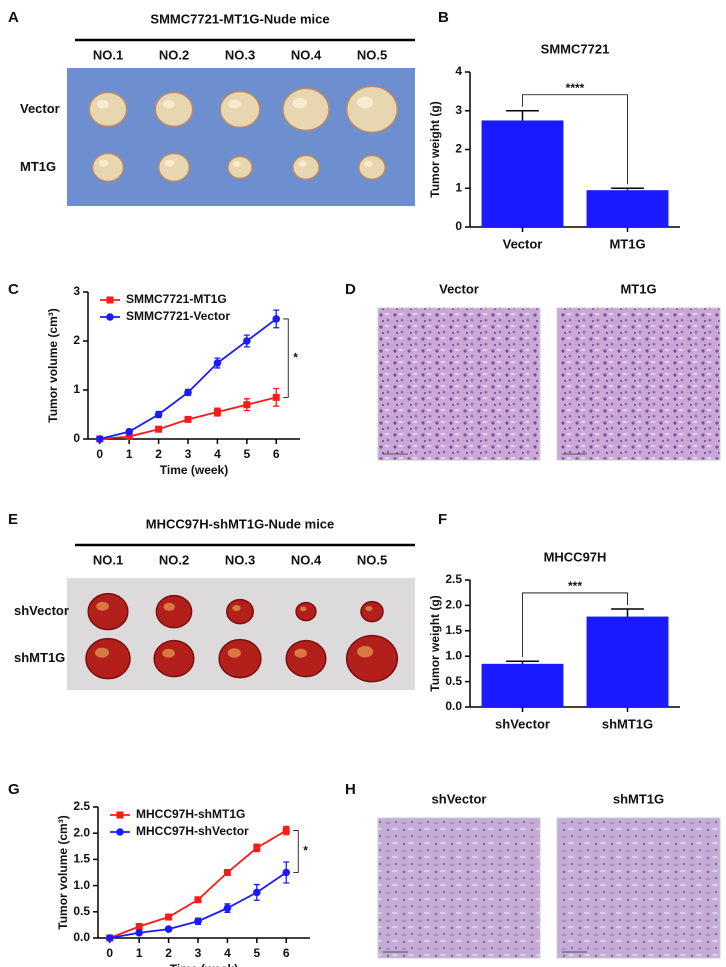 This screenshot has width=726, height=967. What do you see at coordinates (459, 288) in the screenshot?
I see `image-title: Vector` at bounding box center [459, 288].